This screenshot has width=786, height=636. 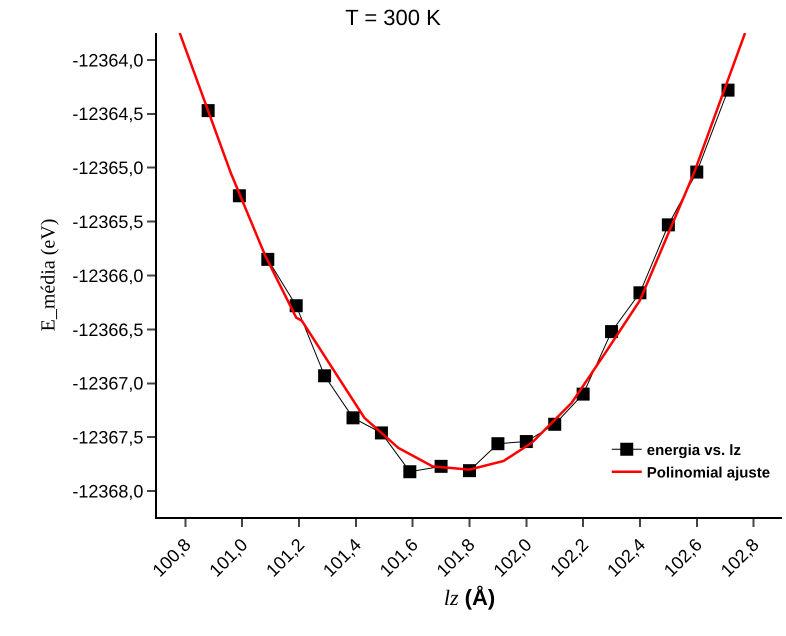 I want to click on y-tick-label: -12367,0, so click(x=108, y=384).